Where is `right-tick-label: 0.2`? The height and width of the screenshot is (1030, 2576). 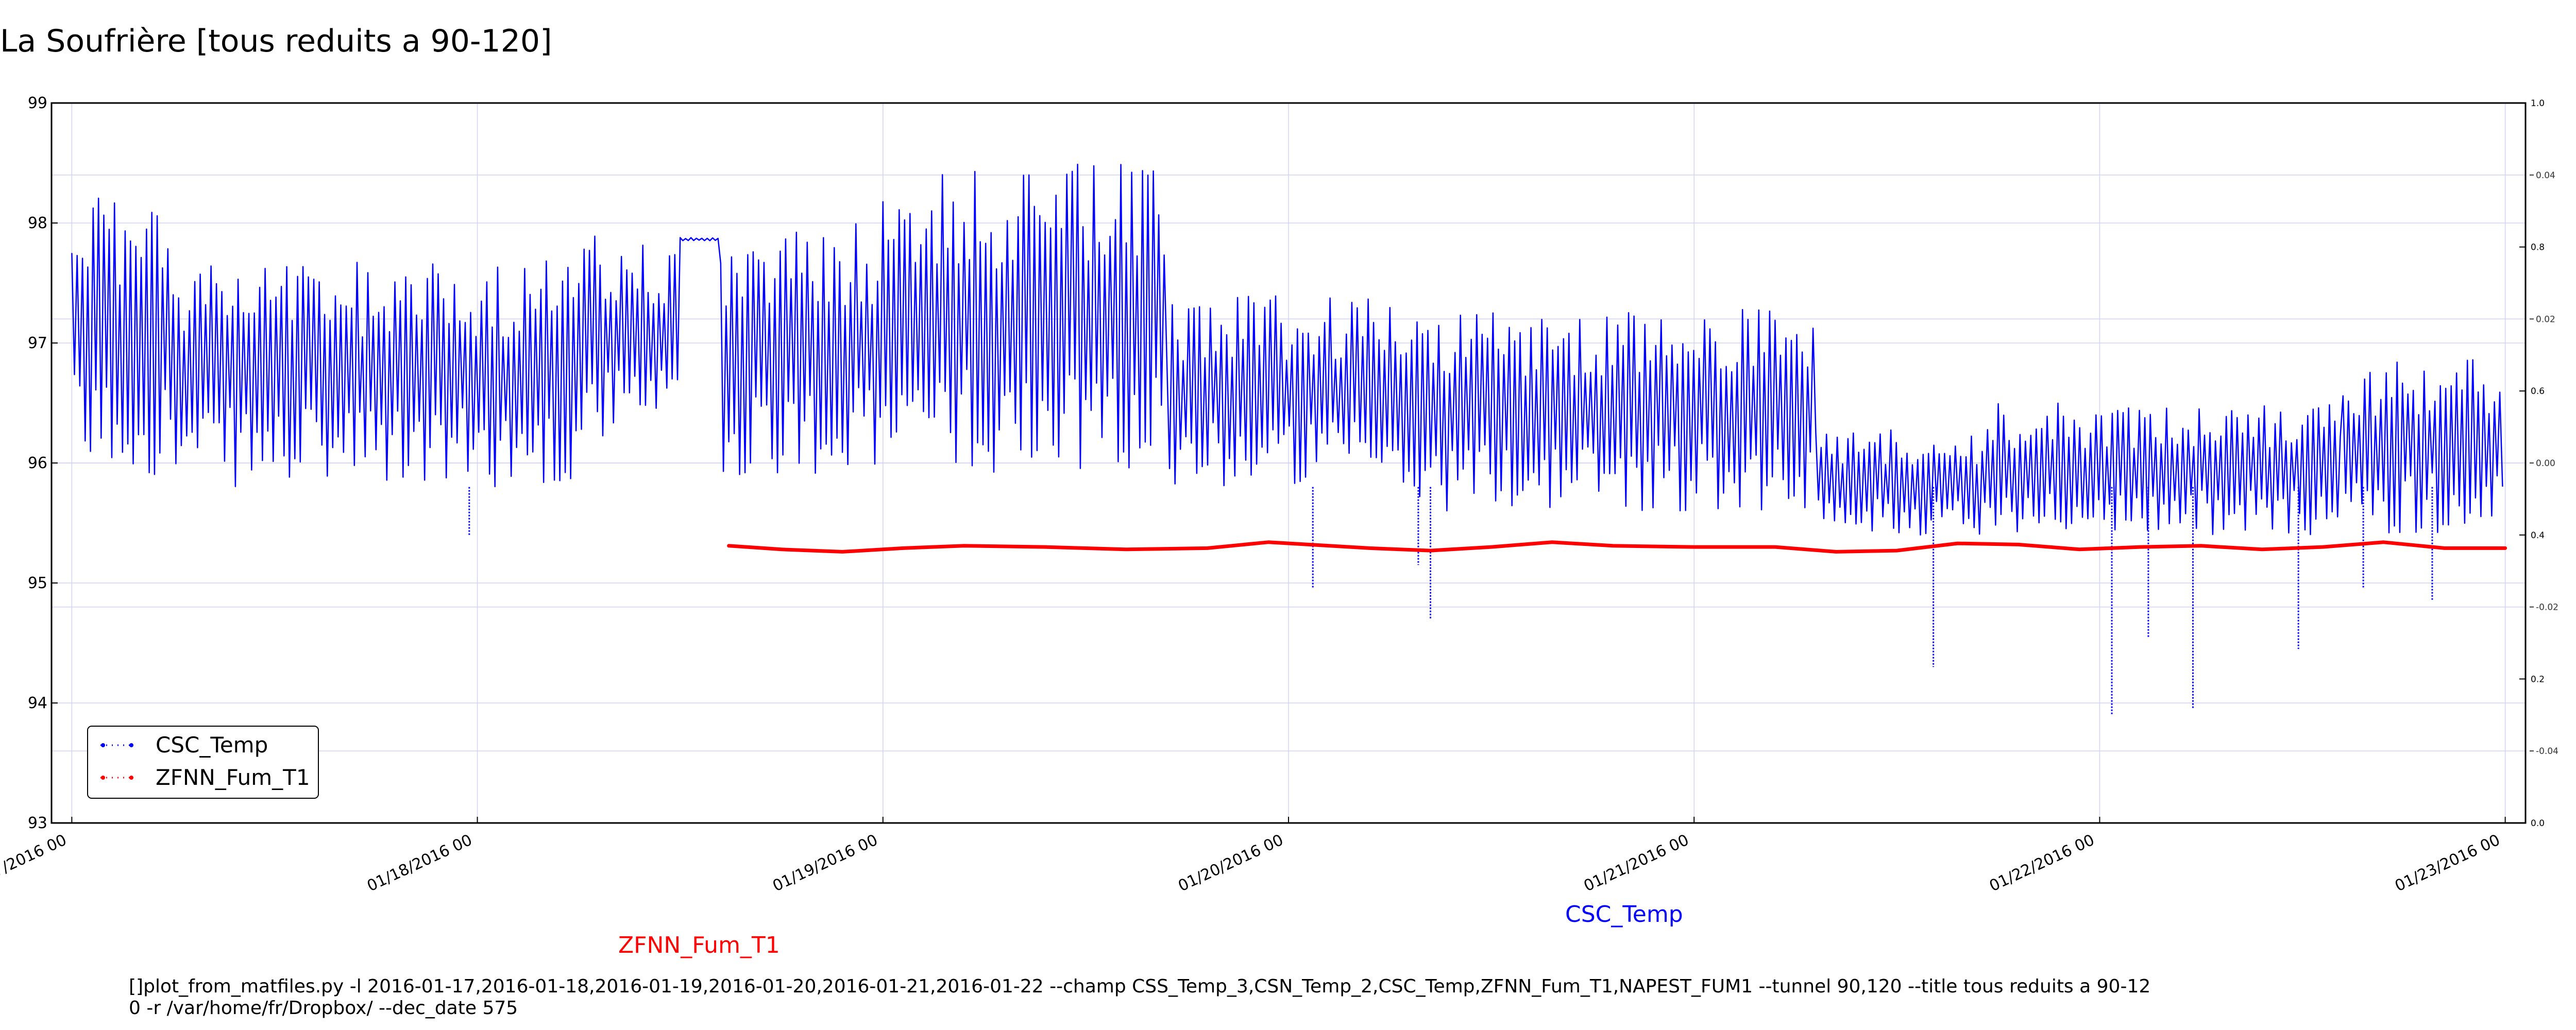 right-tick-label: 0.2 is located at coordinates (2538, 679).